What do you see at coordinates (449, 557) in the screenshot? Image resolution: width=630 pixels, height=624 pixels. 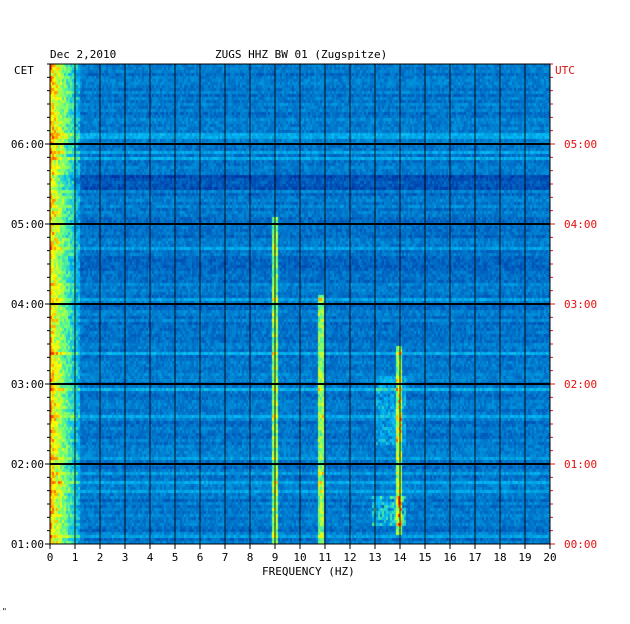 I see `x-tick-label: 16` at bounding box center [449, 557].